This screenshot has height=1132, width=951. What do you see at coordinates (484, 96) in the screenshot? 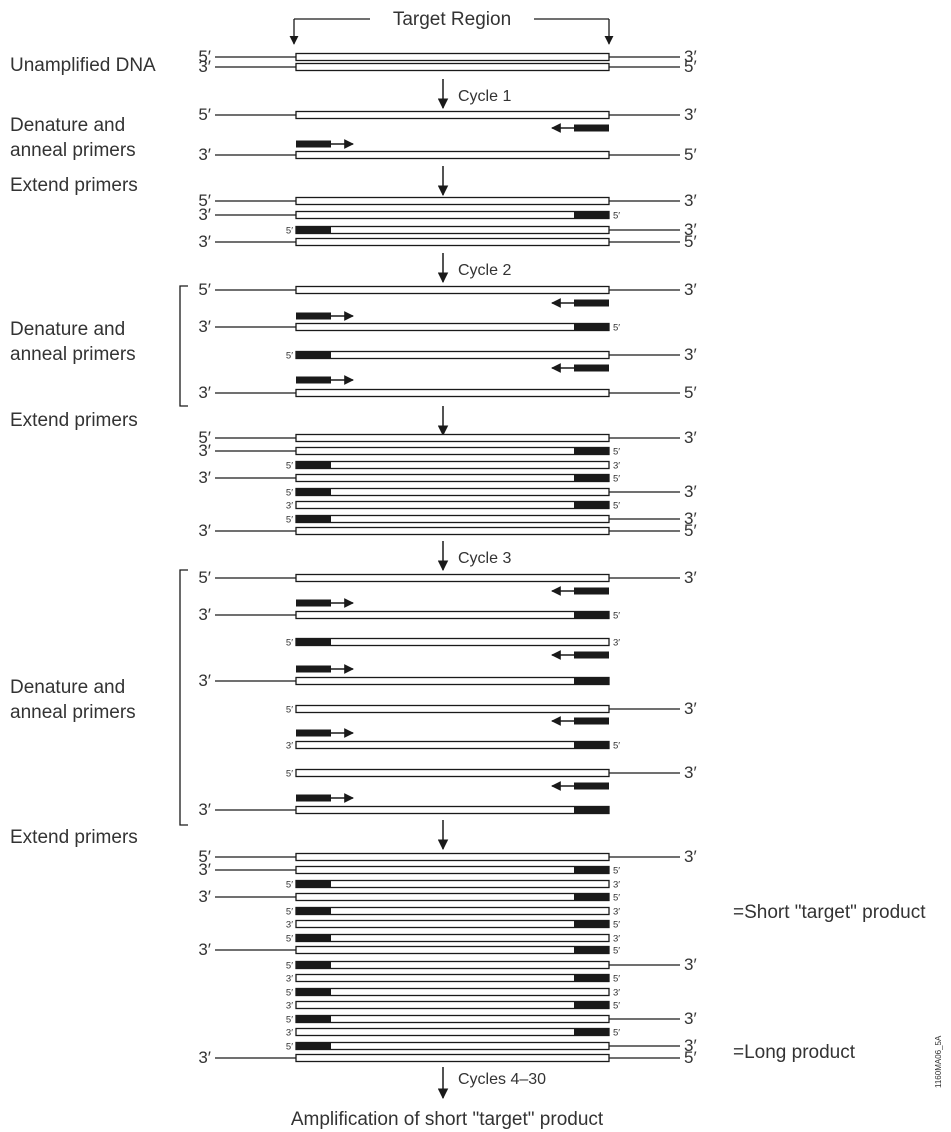
I see `cycle-1-label: Cycle 1` at bounding box center [484, 96].